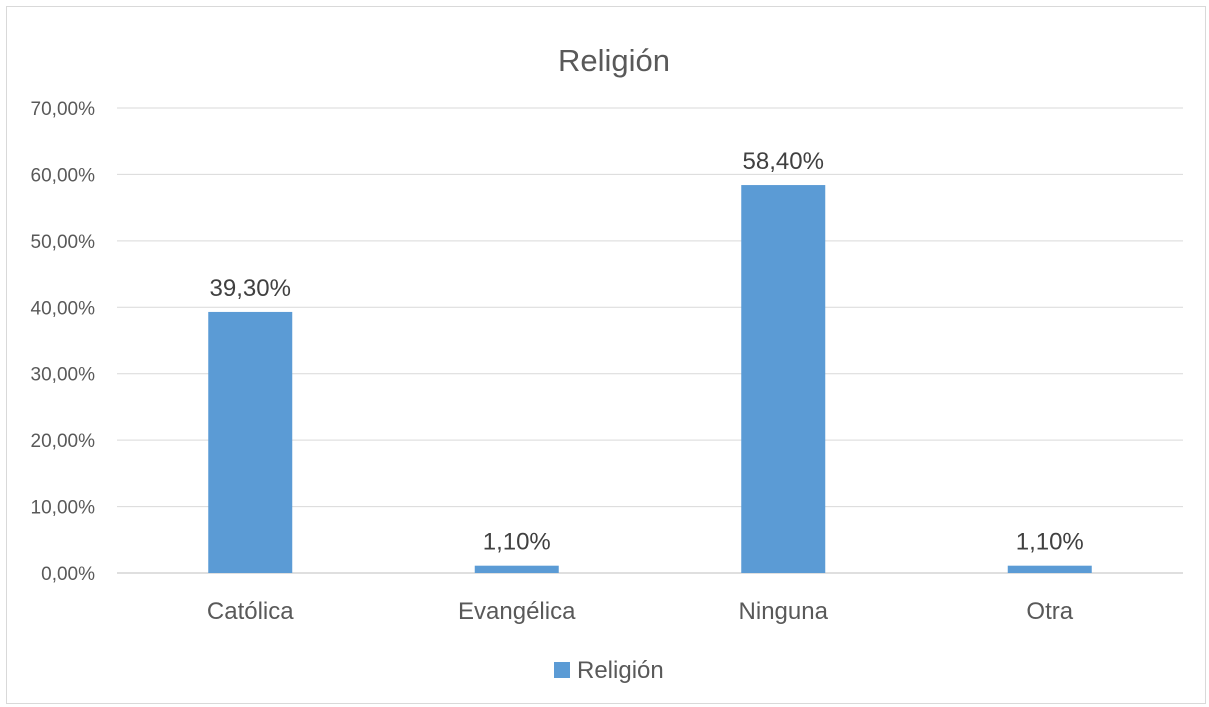 The image size is (1209, 707). I want to click on x-tick-label: Otra, so click(1049, 611).